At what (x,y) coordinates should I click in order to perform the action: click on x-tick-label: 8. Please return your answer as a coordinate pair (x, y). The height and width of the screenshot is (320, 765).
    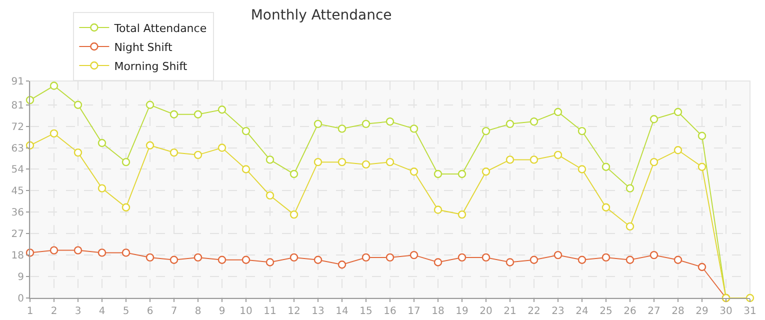
    Looking at the image, I should click on (198, 311).